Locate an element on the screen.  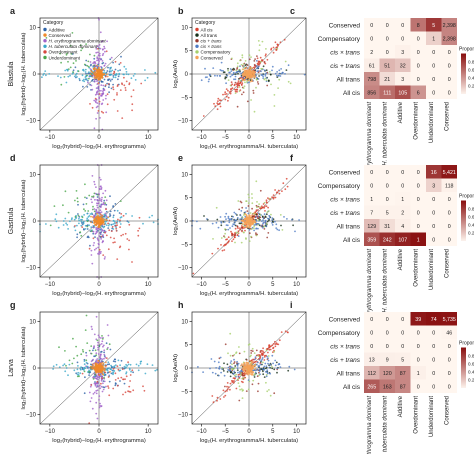
y-tick-label: −10 is located at coordinates (31, 122).